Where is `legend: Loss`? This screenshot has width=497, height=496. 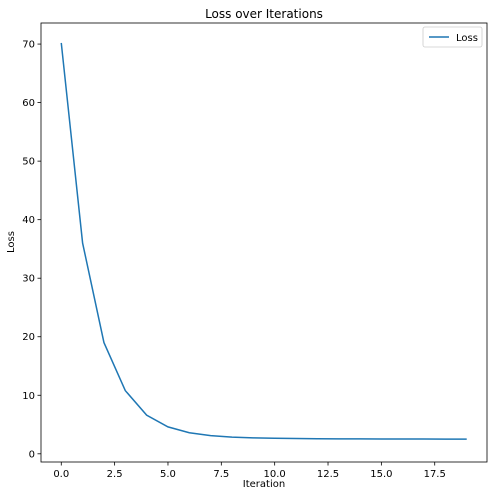 legend: Loss is located at coordinates (452, 37).